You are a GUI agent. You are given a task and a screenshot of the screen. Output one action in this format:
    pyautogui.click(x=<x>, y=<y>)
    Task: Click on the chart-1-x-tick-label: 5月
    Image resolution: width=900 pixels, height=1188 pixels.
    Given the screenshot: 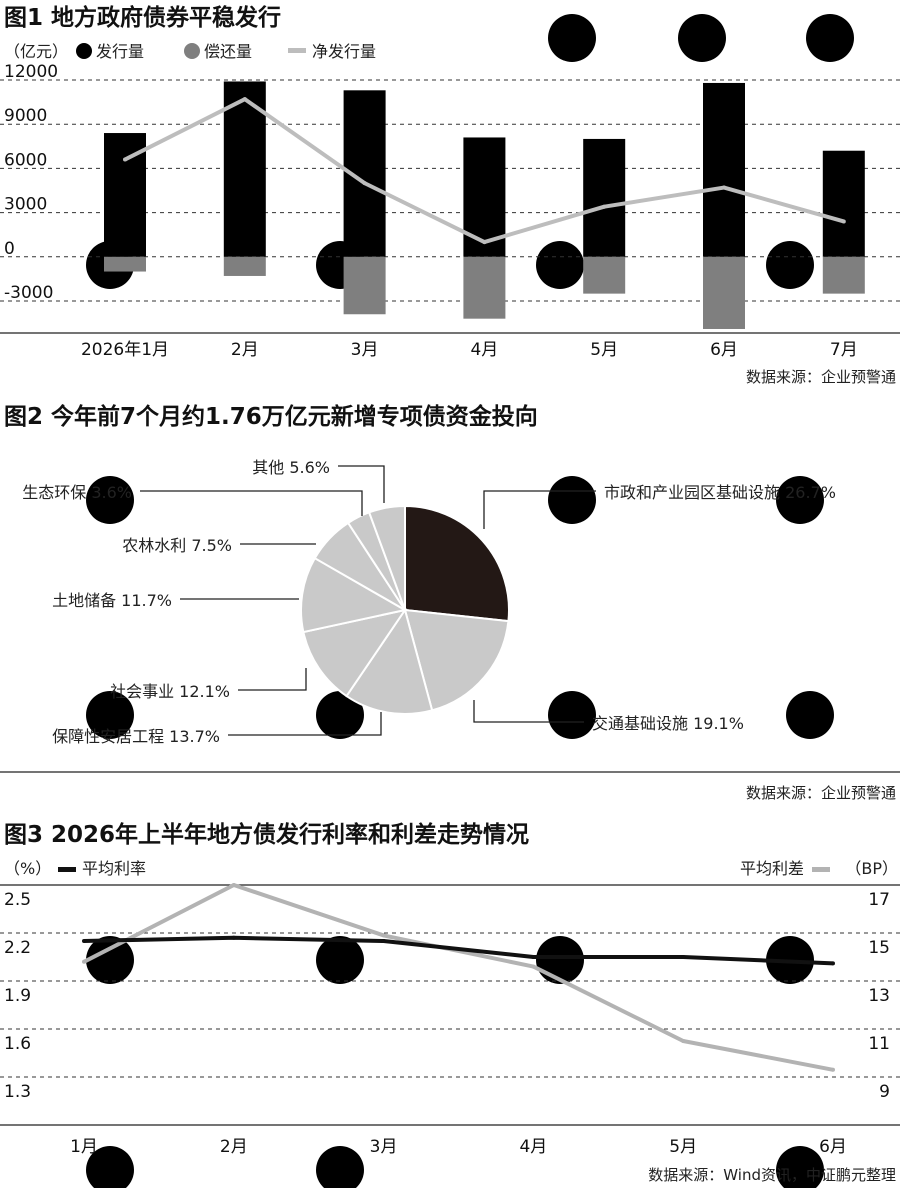 What is the action you would take?
    pyautogui.click(x=604, y=350)
    